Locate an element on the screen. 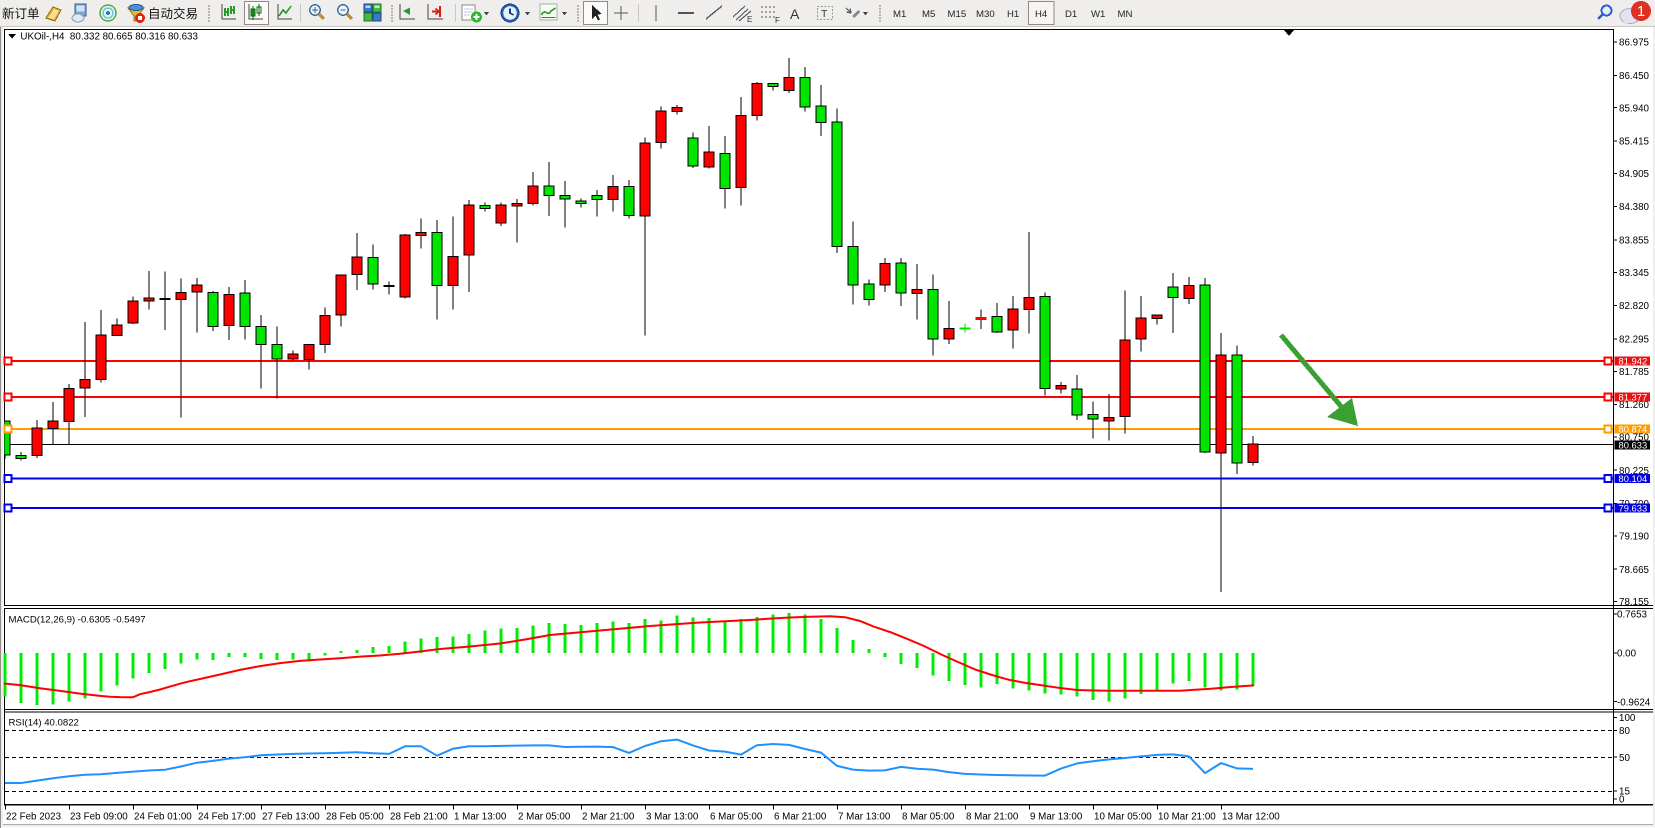 This screenshot has width=1655, height=828. svg-text: 8 Mar 05:00 is located at coordinates (928, 816).